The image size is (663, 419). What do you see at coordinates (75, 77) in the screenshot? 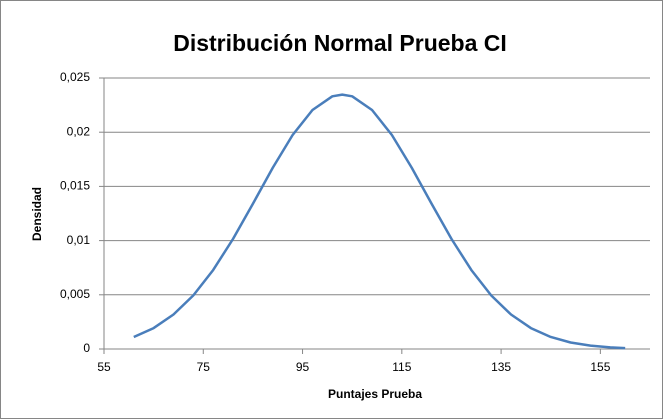
I see `y-tick-label: 0,025` at bounding box center [75, 77].